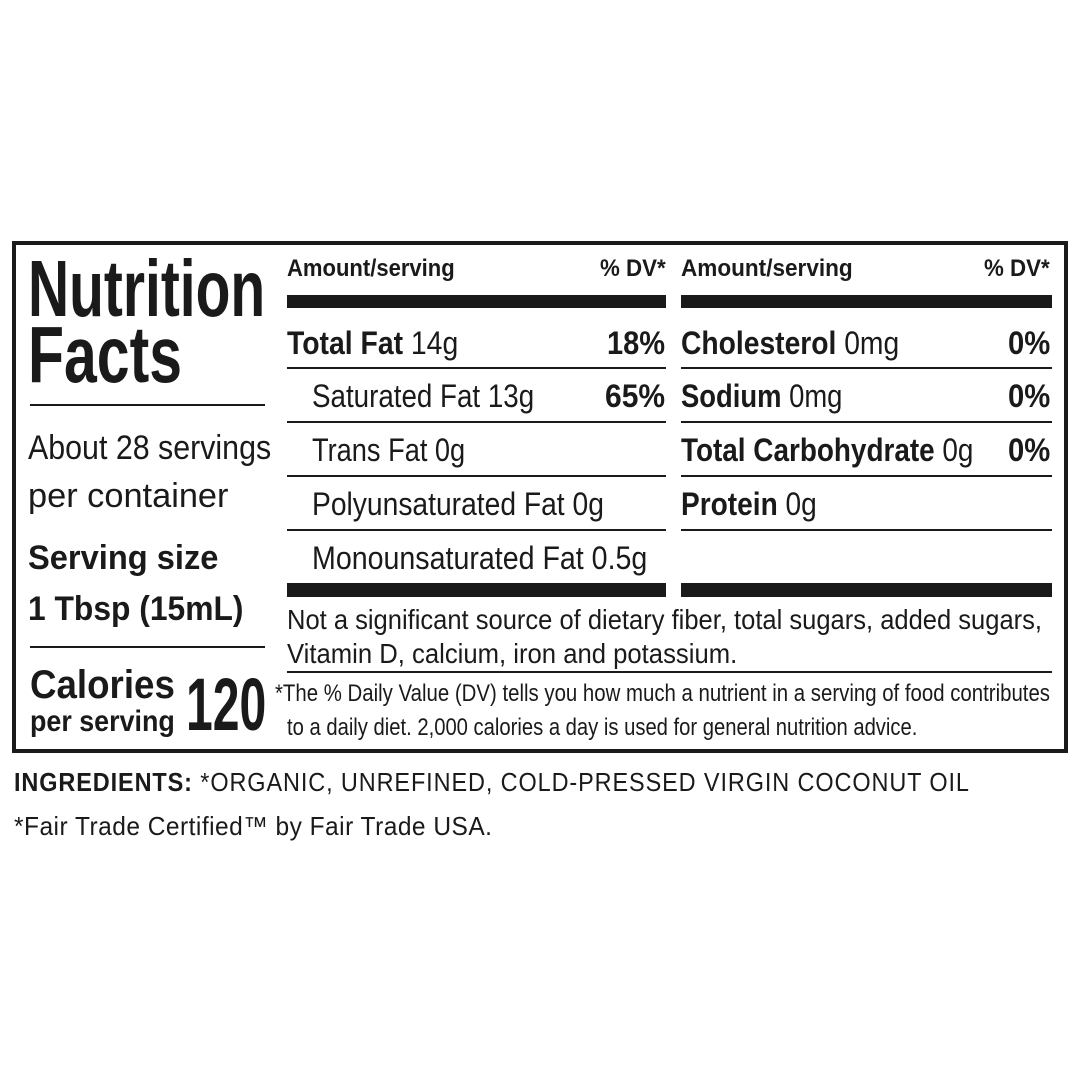 The height and width of the screenshot is (1080, 1080). I want to click on dv-sodium: 0%, so click(1028, 396).